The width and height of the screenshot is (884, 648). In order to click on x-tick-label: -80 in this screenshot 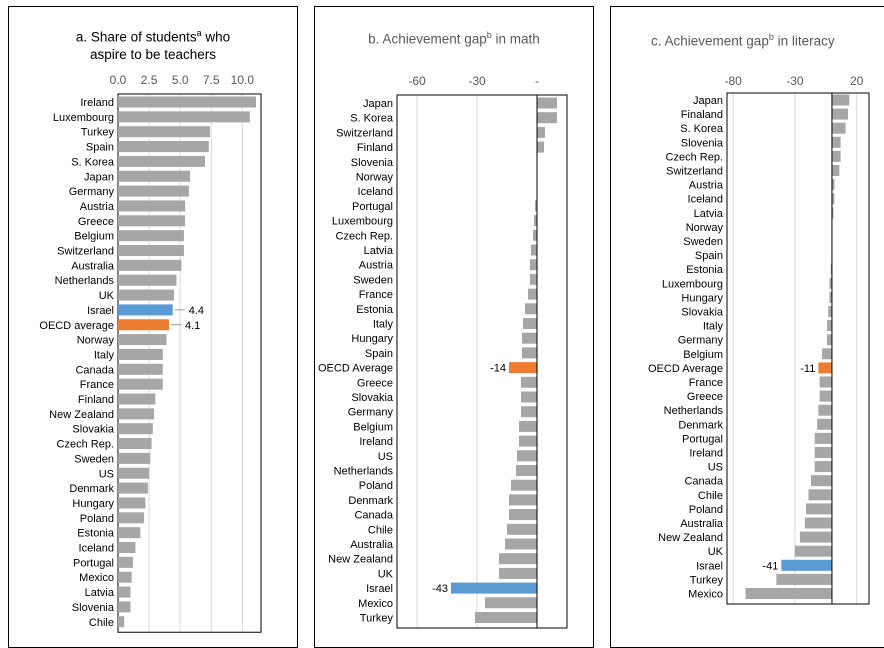, I will do `click(734, 81)`.